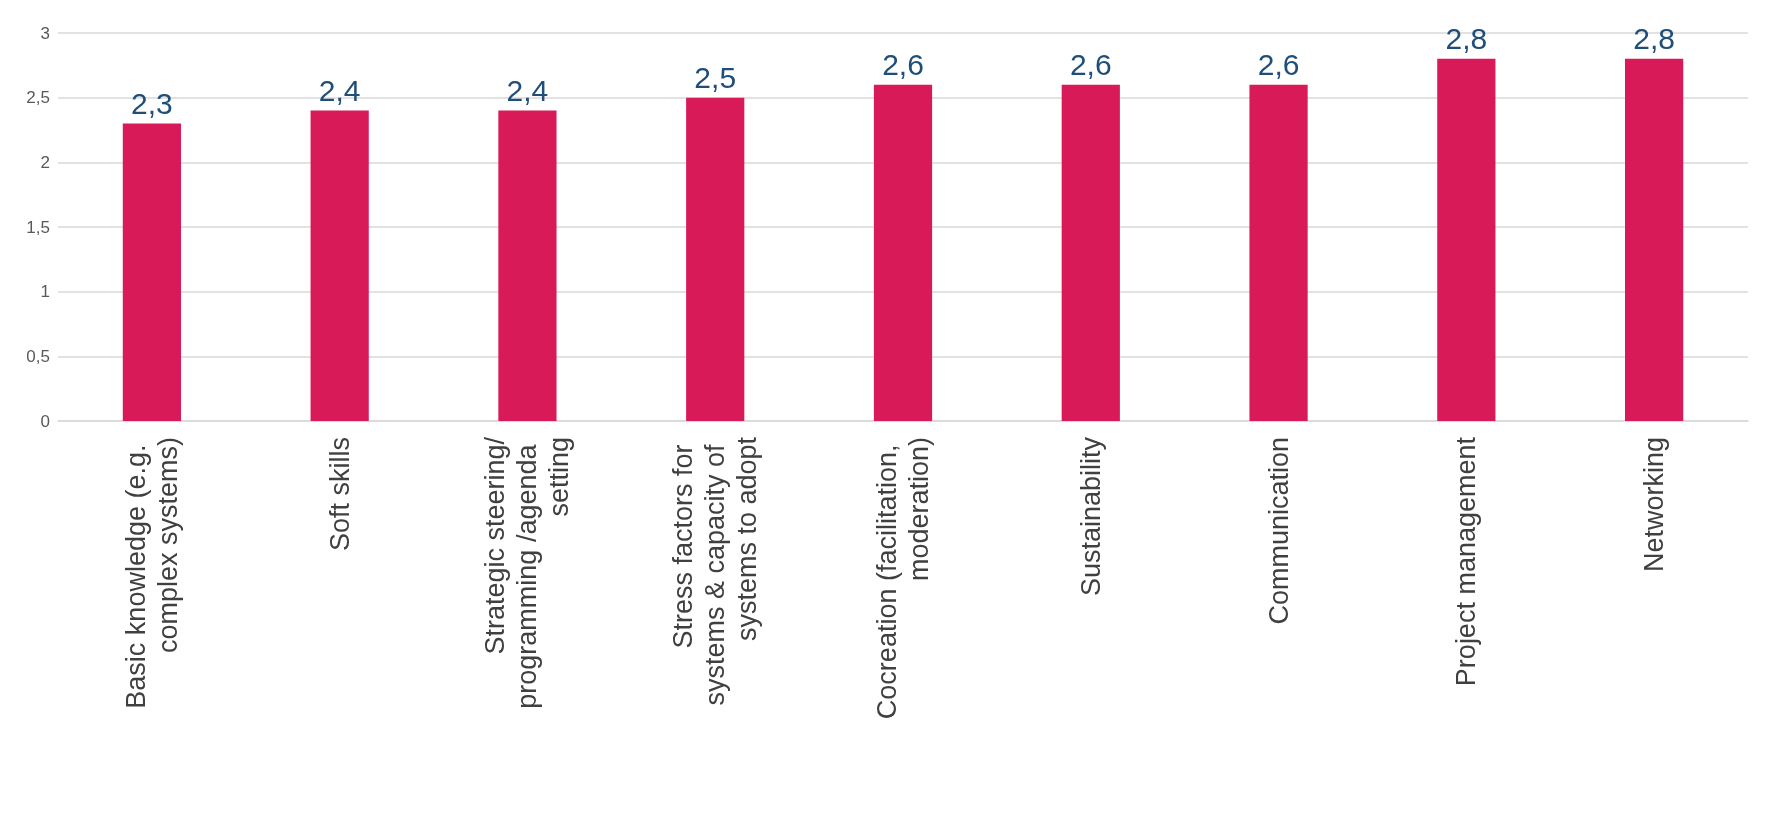 This screenshot has height=837, width=1781. Describe the element at coordinates (1278, 531) in the screenshot. I see `x-tick-label: Communication` at that location.